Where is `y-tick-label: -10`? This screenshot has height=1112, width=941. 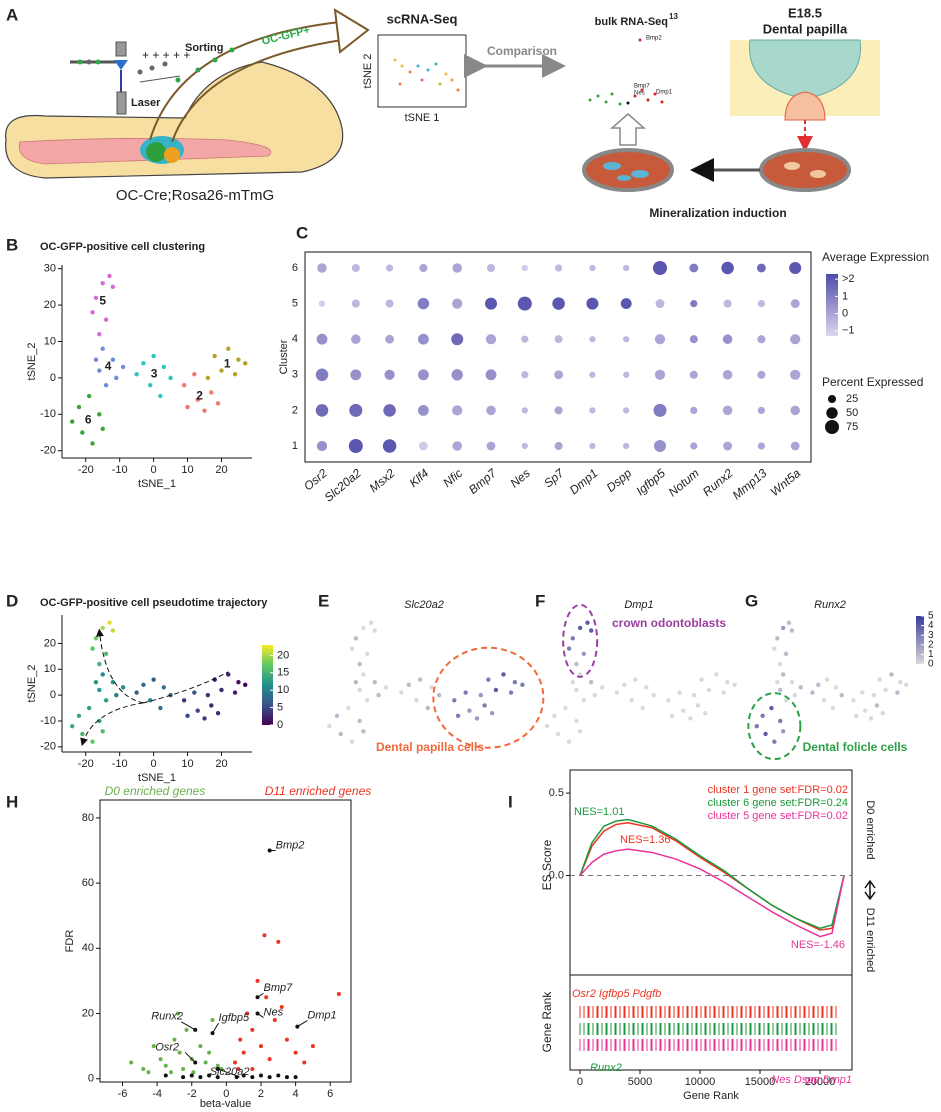
y-tick-label: -10 is located at coordinates (48, 414).